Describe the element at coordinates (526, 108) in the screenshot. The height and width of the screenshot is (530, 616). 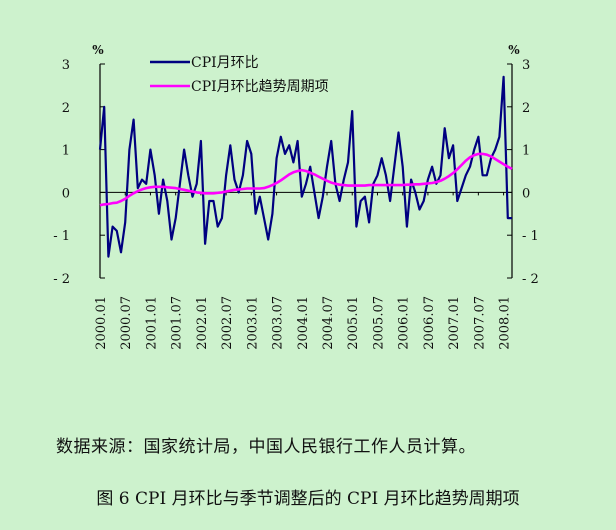
I see `right-y-tick-label: 2` at that location.